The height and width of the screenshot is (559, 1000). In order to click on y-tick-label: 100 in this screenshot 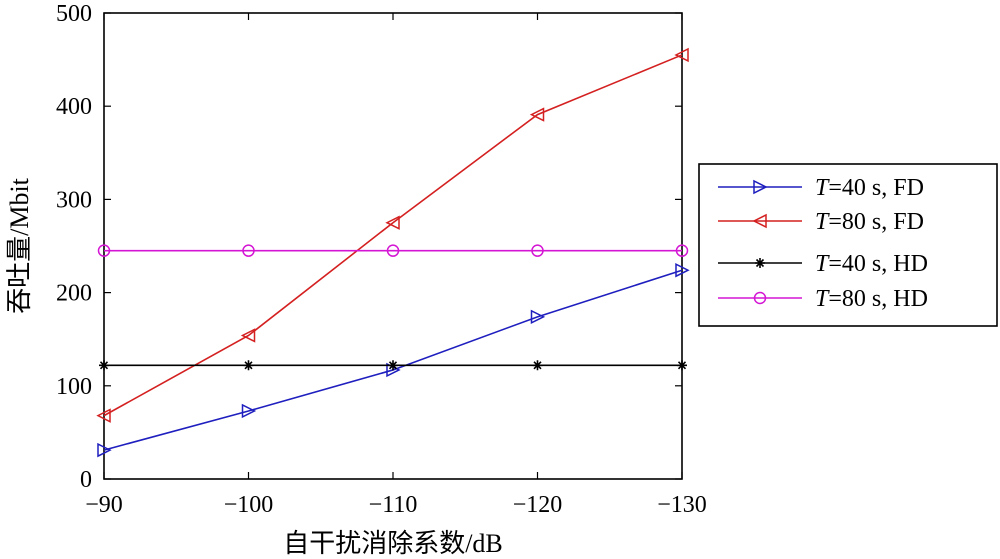, I will do `click(74, 387)`.